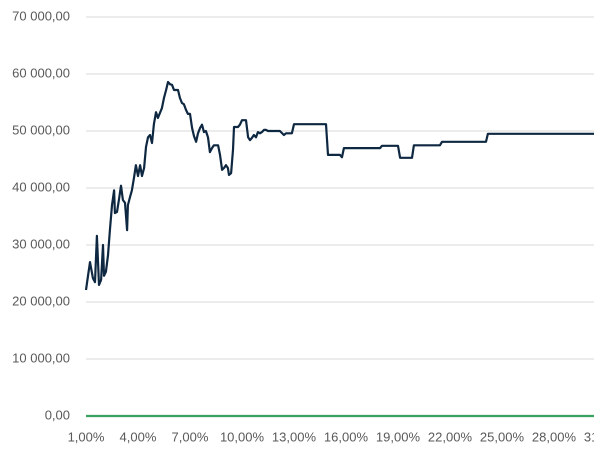 The image size is (594, 454). Describe the element at coordinates (41, 72) in the screenshot. I see `y-tick-label: 60 000,00` at that location.